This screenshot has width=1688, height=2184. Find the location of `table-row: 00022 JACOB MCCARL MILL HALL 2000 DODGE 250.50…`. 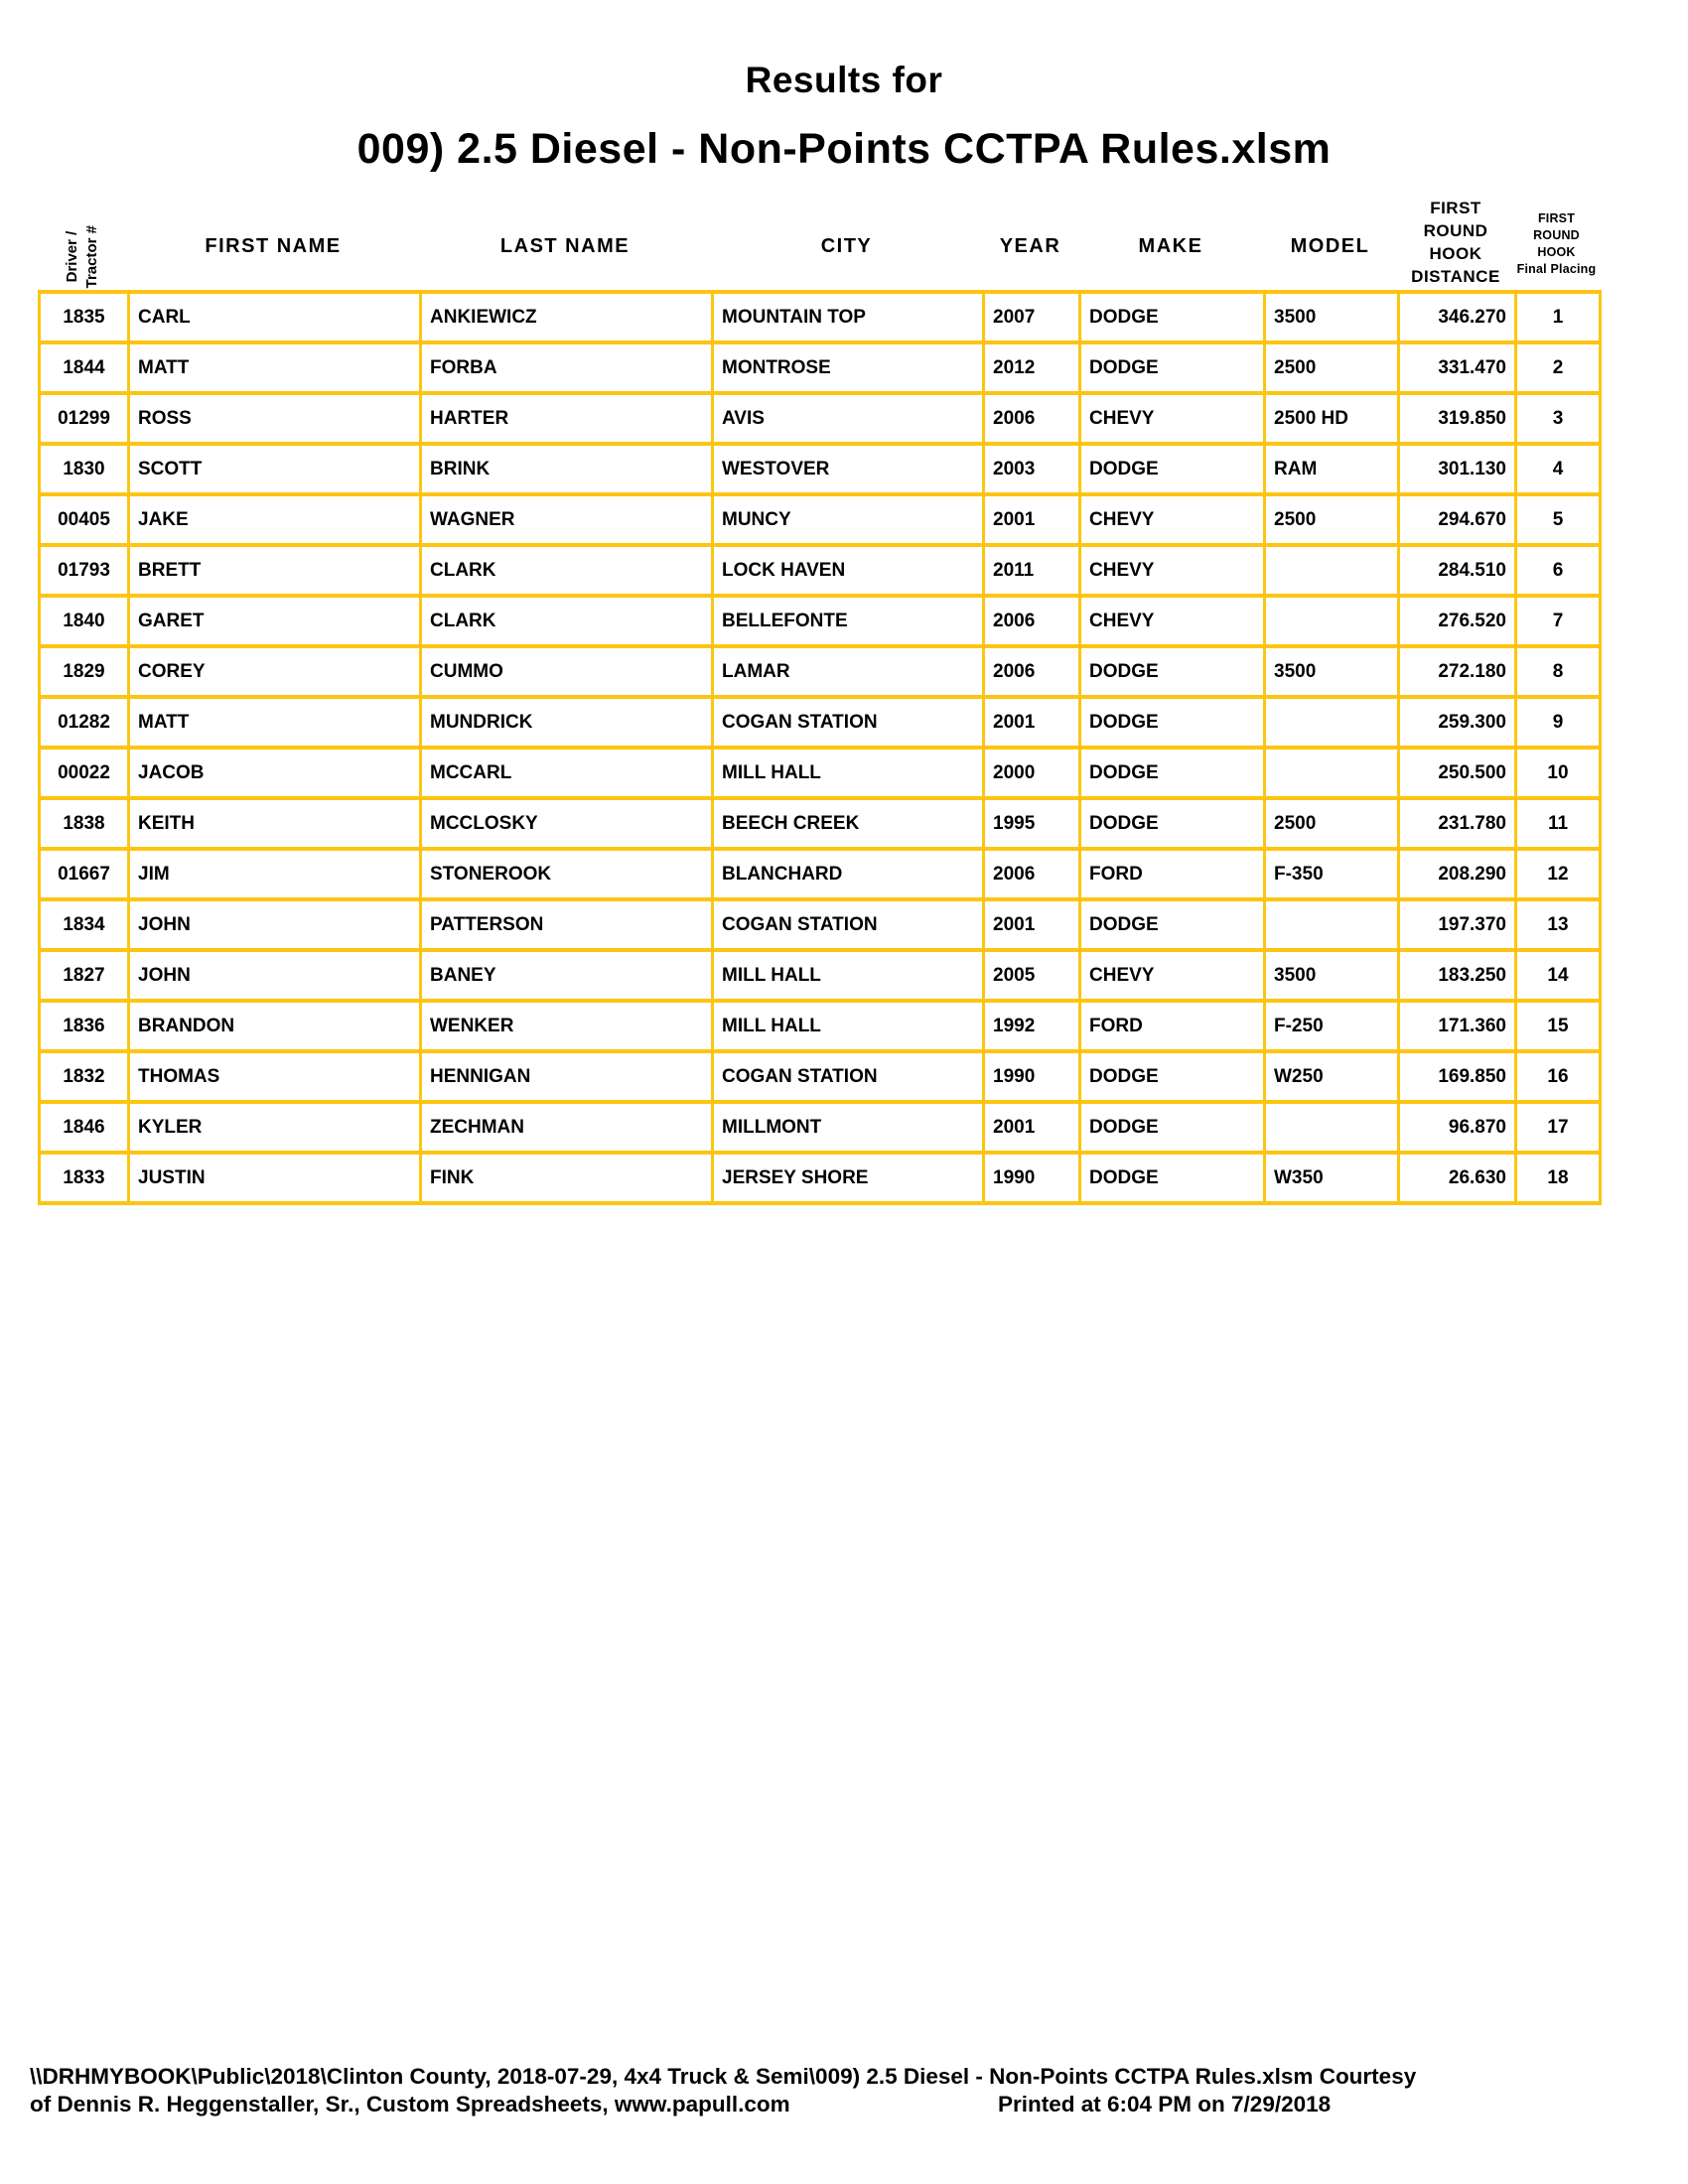

table-row: 00022 JACOB MCCARL MILL HALL 2000 DODGE 250.50… is located at coordinates (820, 773).